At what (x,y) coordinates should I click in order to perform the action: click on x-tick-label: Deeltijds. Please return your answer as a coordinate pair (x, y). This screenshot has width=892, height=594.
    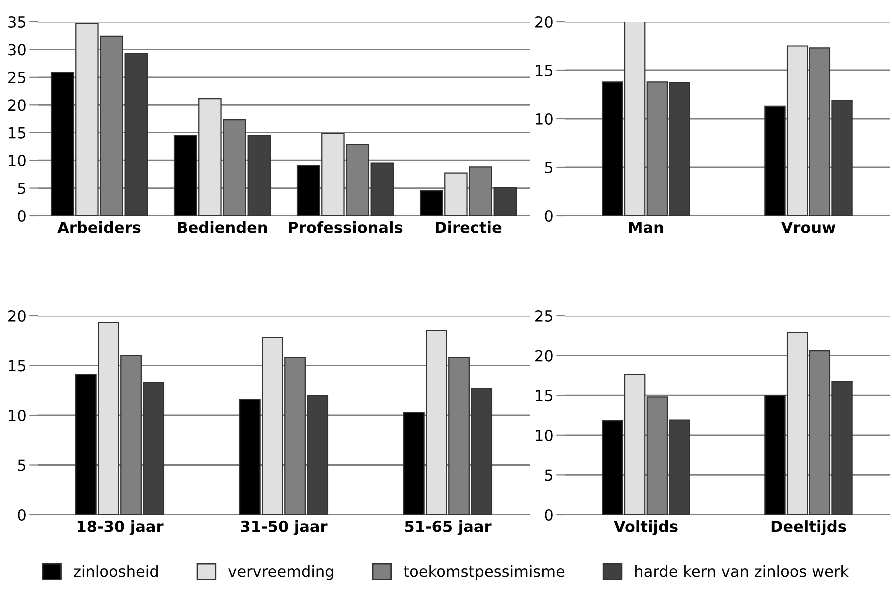
    Looking at the image, I should click on (809, 528).